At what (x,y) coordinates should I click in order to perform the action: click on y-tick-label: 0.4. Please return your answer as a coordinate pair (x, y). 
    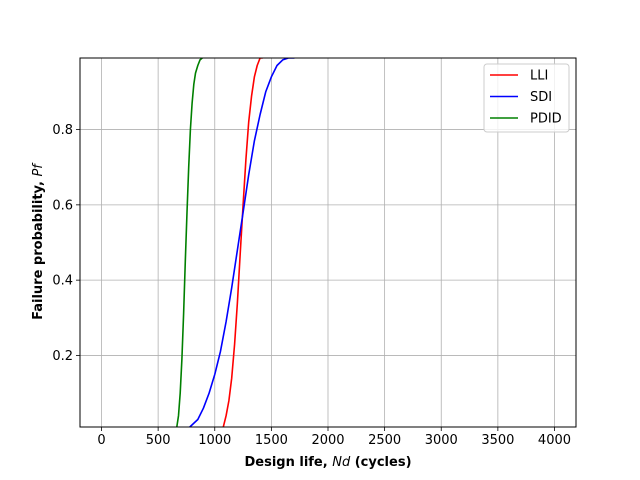
    Looking at the image, I should click on (62, 281).